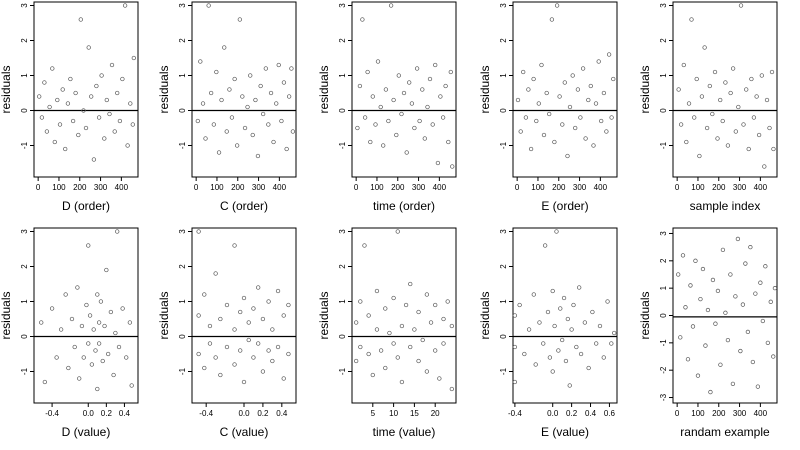 The height and width of the screenshot is (450, 800). Describe the element at coordinates (182, 231) in the screenshot. I see `y-tick-label: 3` at that location.